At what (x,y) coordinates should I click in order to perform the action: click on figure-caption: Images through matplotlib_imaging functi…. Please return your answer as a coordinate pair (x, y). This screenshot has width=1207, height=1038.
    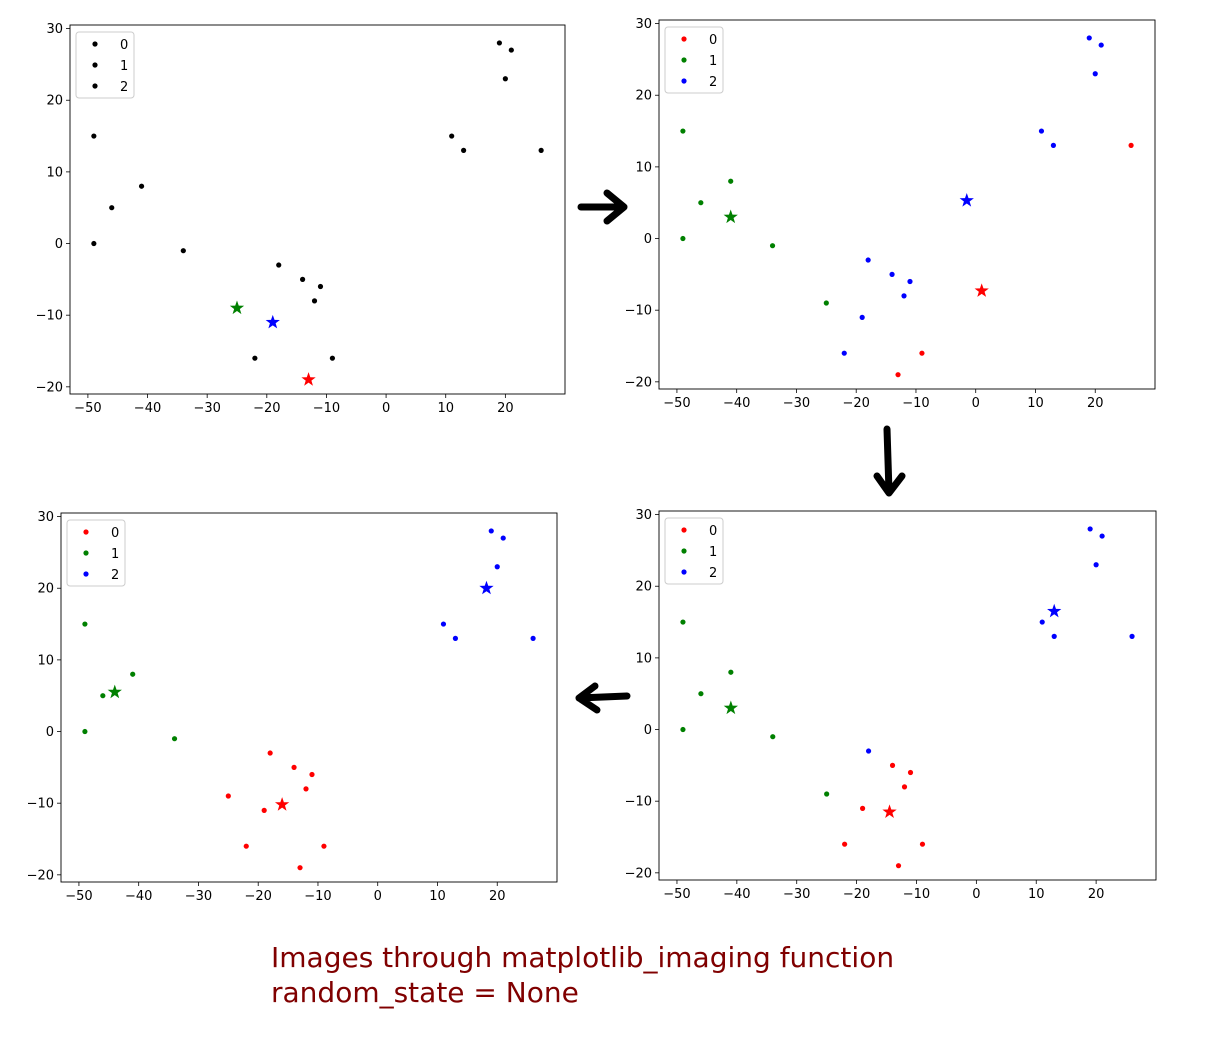
    Looking at the image, I should click on (582, 975).